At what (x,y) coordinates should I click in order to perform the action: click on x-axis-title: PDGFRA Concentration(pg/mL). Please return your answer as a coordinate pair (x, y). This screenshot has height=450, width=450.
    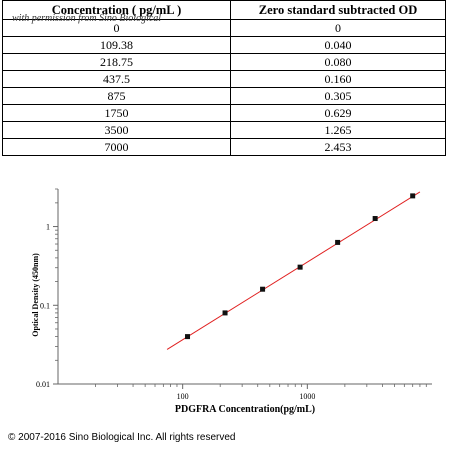
    Looking at the image, I should click on (245, 409).